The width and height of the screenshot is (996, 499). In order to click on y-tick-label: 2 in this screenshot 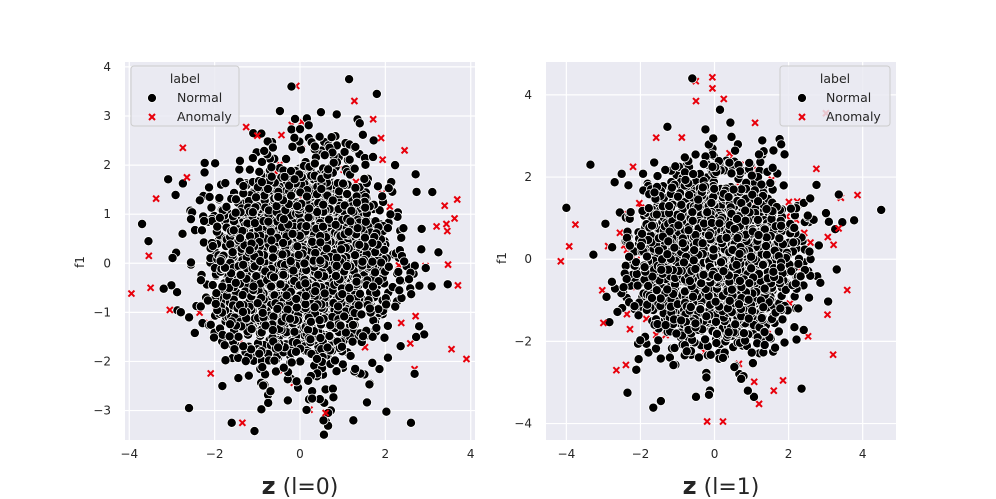, I will do `click(107, 165)`.